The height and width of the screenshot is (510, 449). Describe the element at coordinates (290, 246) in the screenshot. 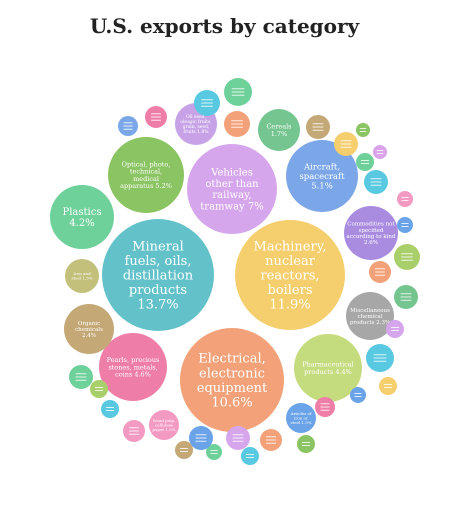

I see `bubble-label-machinery: Machinery,` at that location.